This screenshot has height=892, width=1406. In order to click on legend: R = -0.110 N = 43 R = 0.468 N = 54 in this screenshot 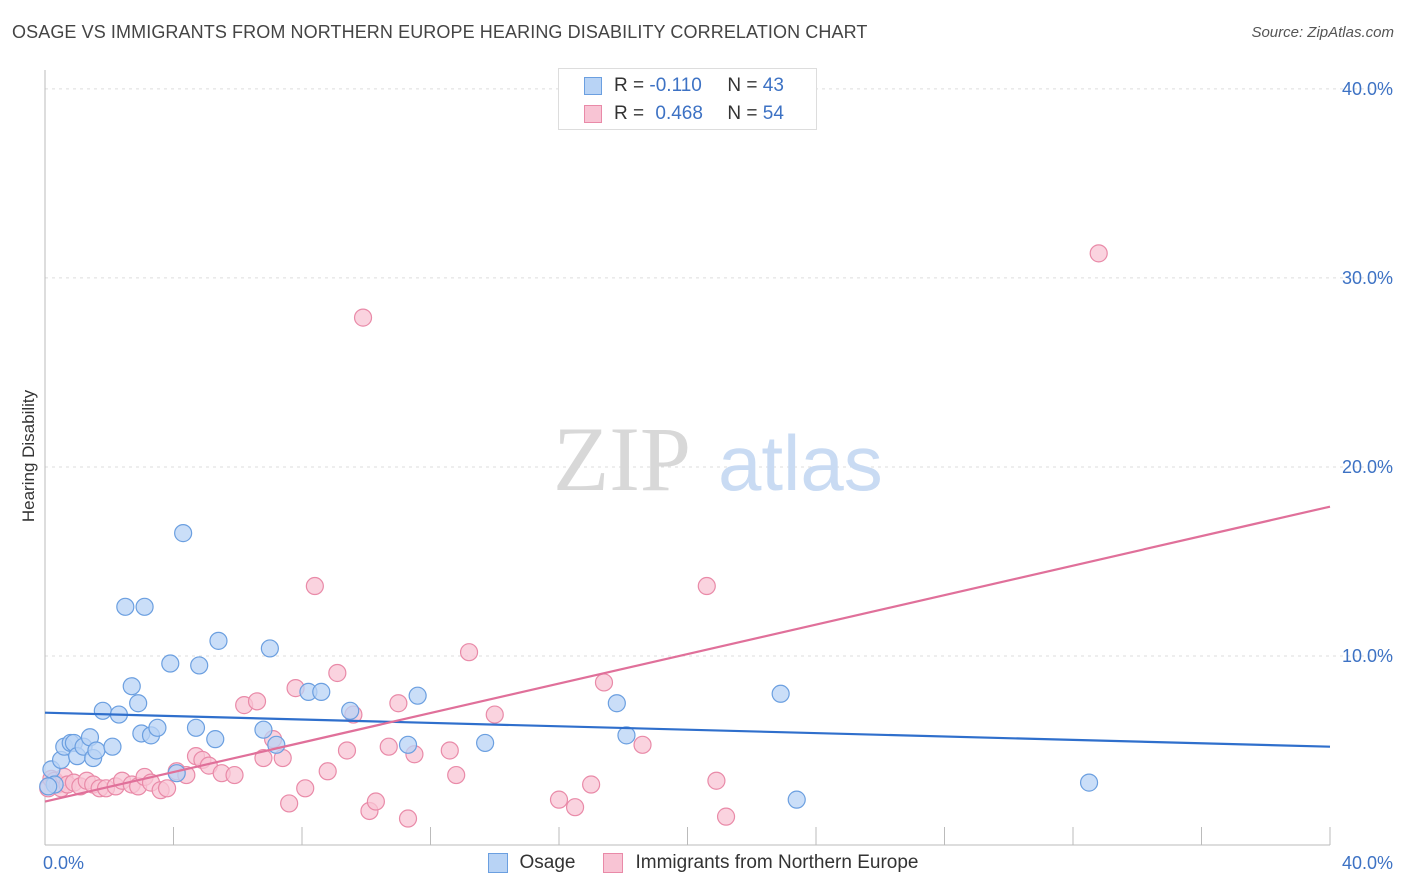, I will do `click(687, 99)`.